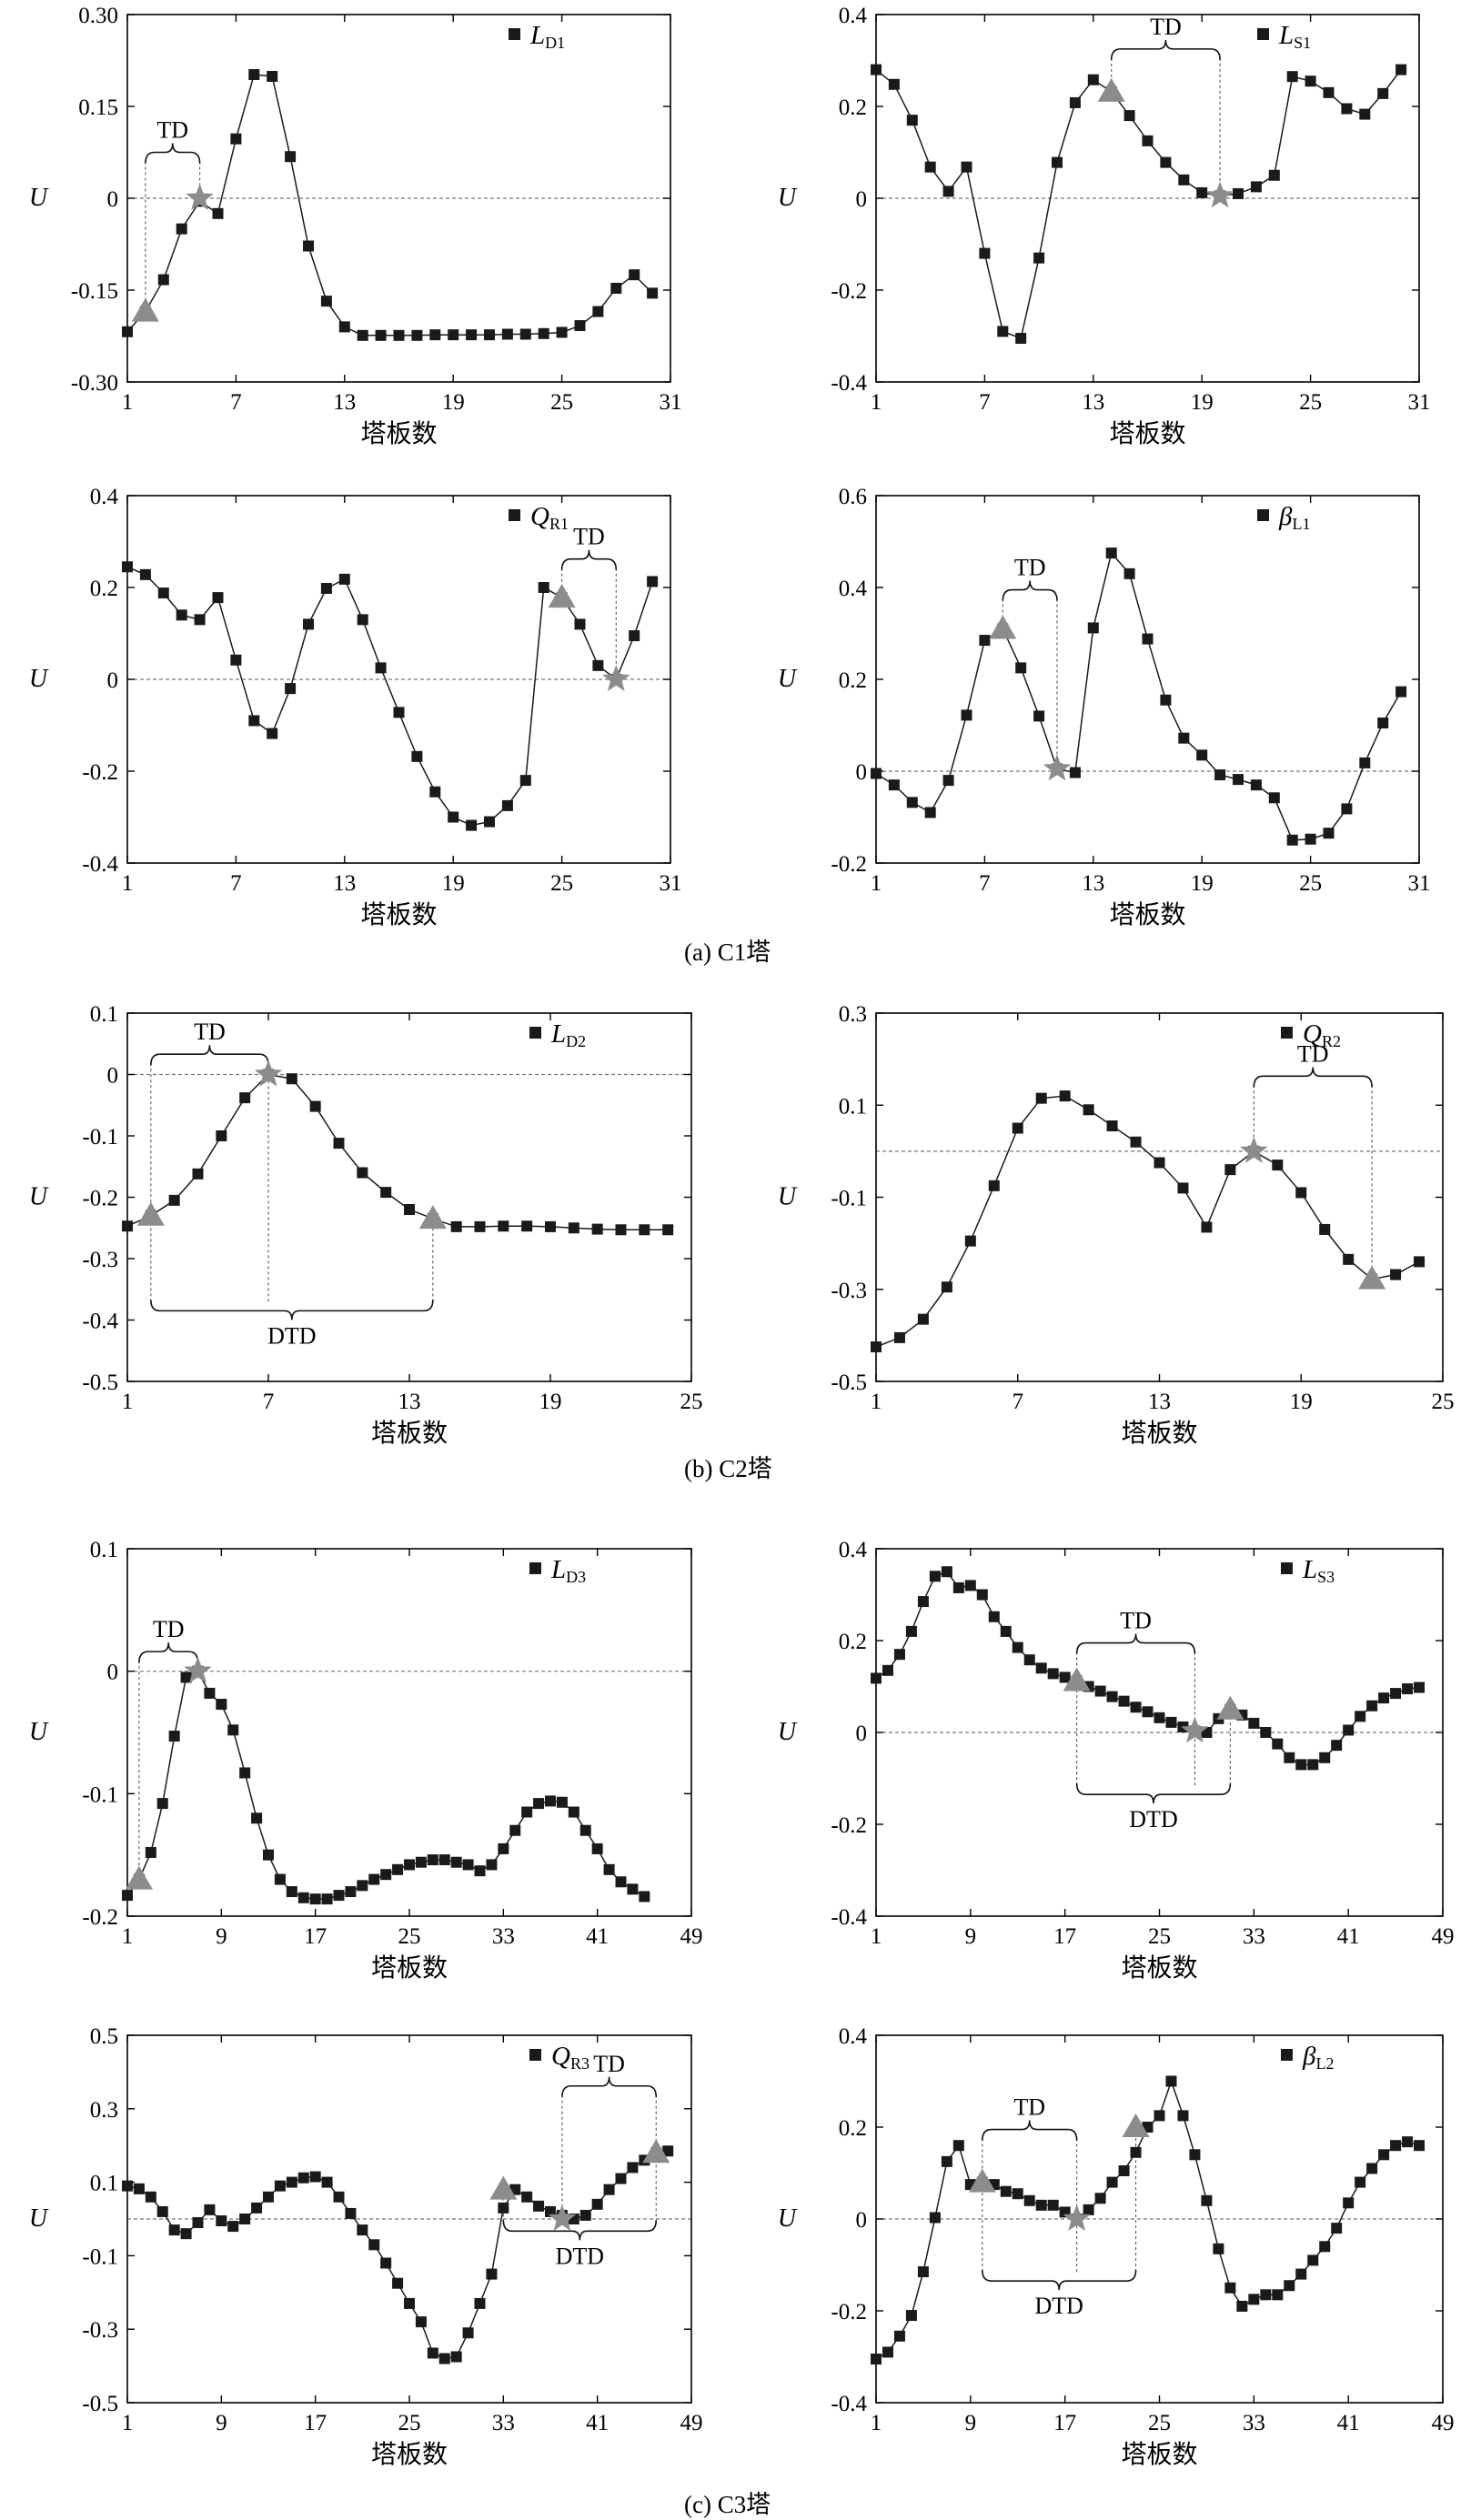  I want to click on x-tick-label: 7, so click(269, 1402).